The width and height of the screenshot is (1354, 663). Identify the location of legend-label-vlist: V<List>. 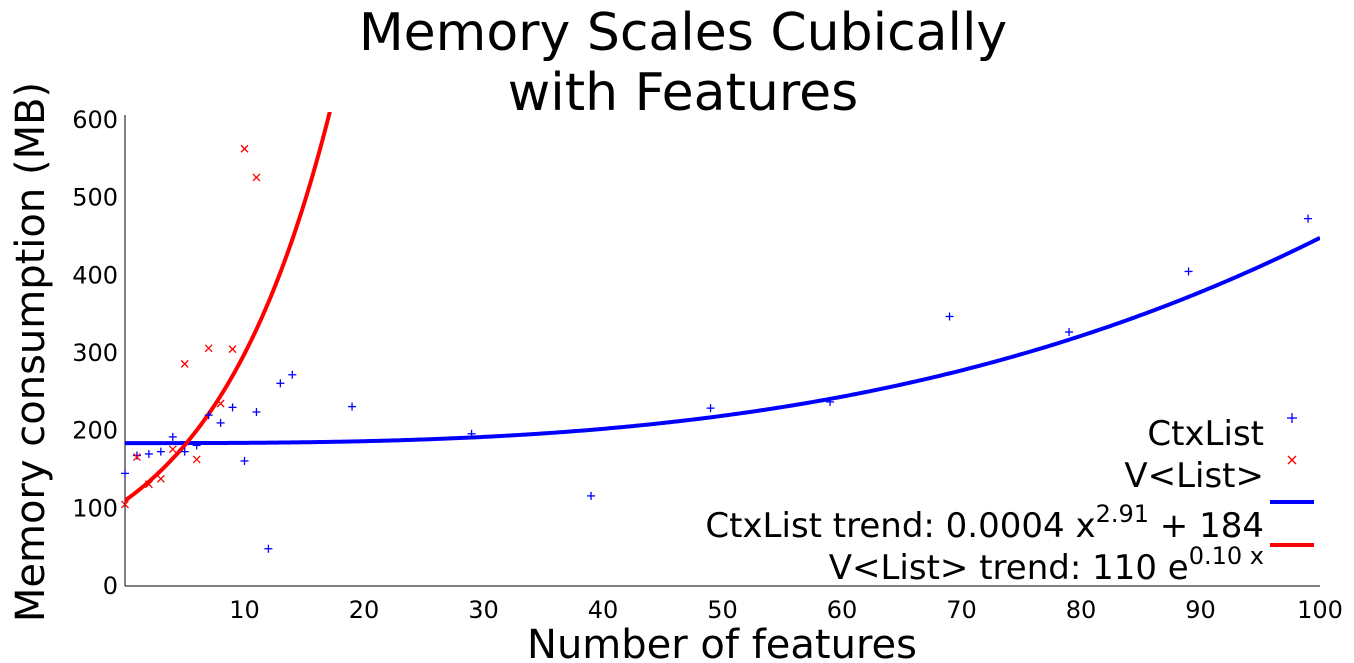
(1194, 476).